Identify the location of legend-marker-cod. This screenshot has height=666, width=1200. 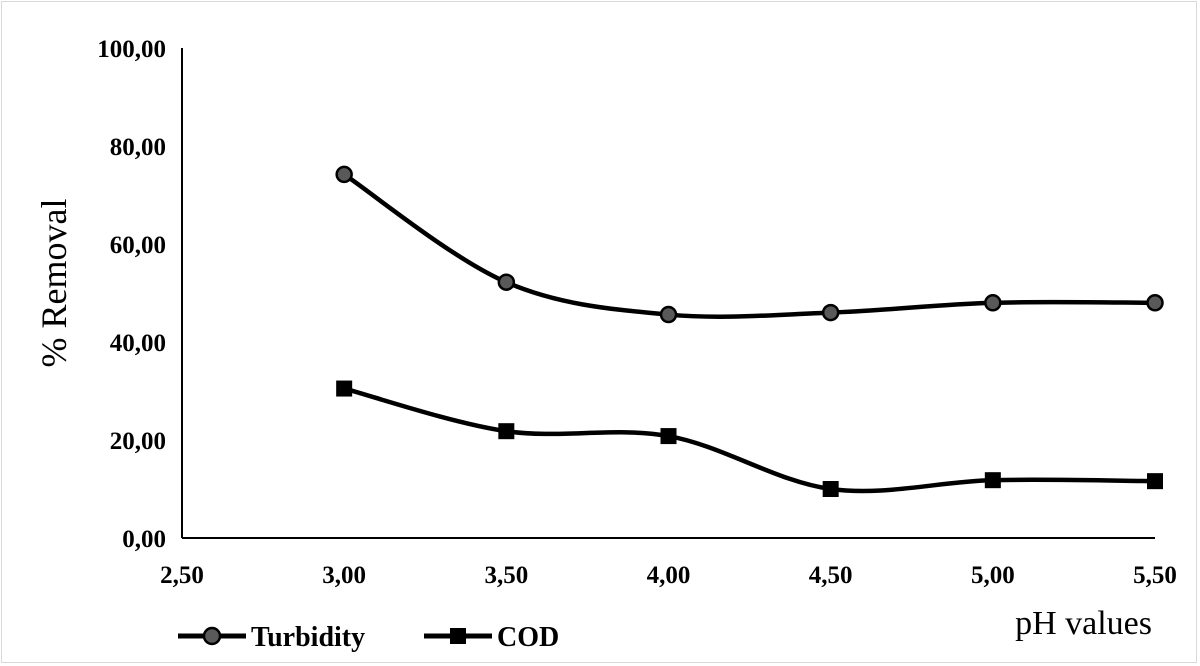
(458, 636).